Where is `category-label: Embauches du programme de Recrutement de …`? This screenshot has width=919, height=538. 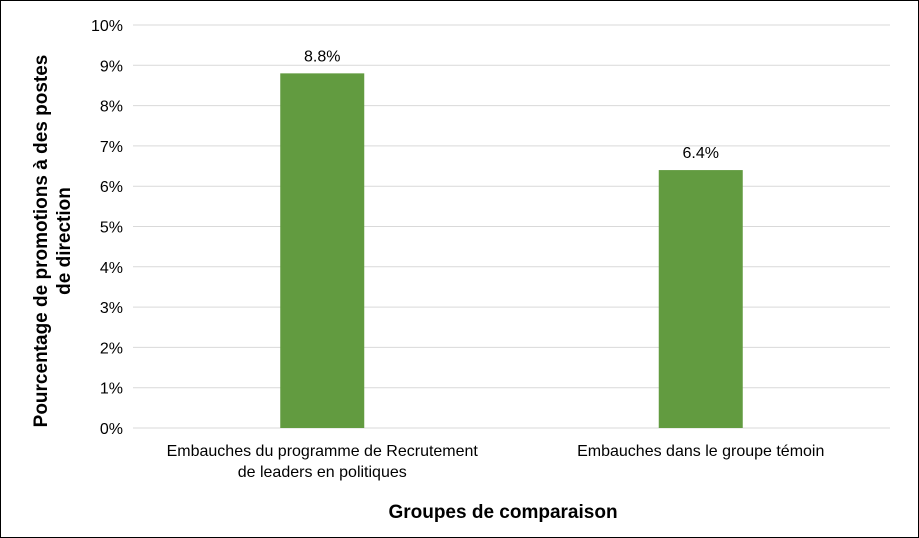 category-label: Embauches du programme de Recrutement de … is located at coordinates (323, 462).